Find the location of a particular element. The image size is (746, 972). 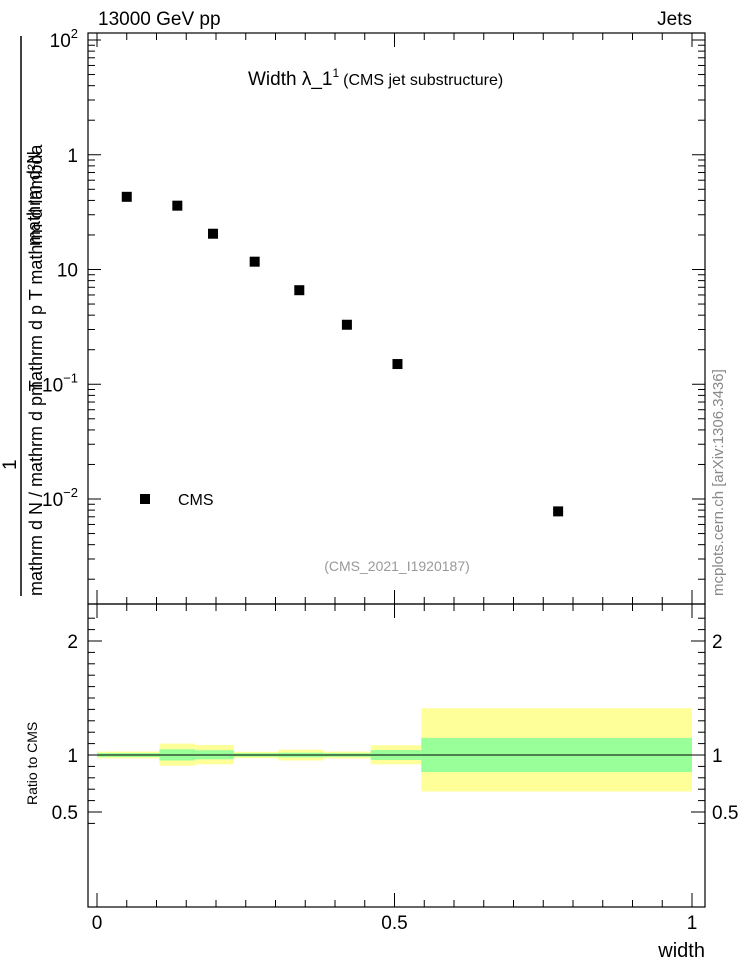

y-tick-label: 10⁻¹ is located at coordinates (60, 383).